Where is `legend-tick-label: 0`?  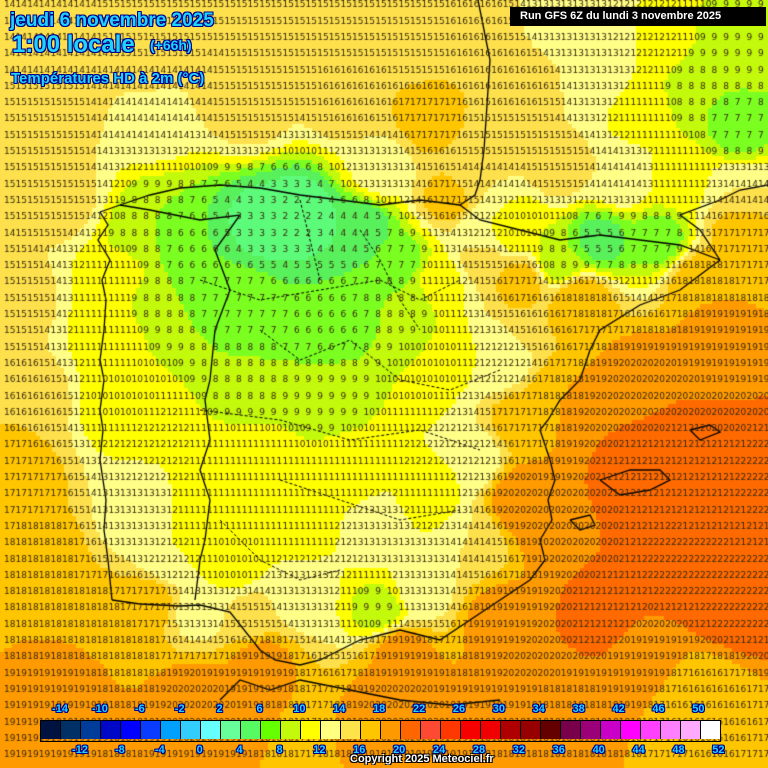
legend-tick-label: 0 is located at coordinates (199, 750).